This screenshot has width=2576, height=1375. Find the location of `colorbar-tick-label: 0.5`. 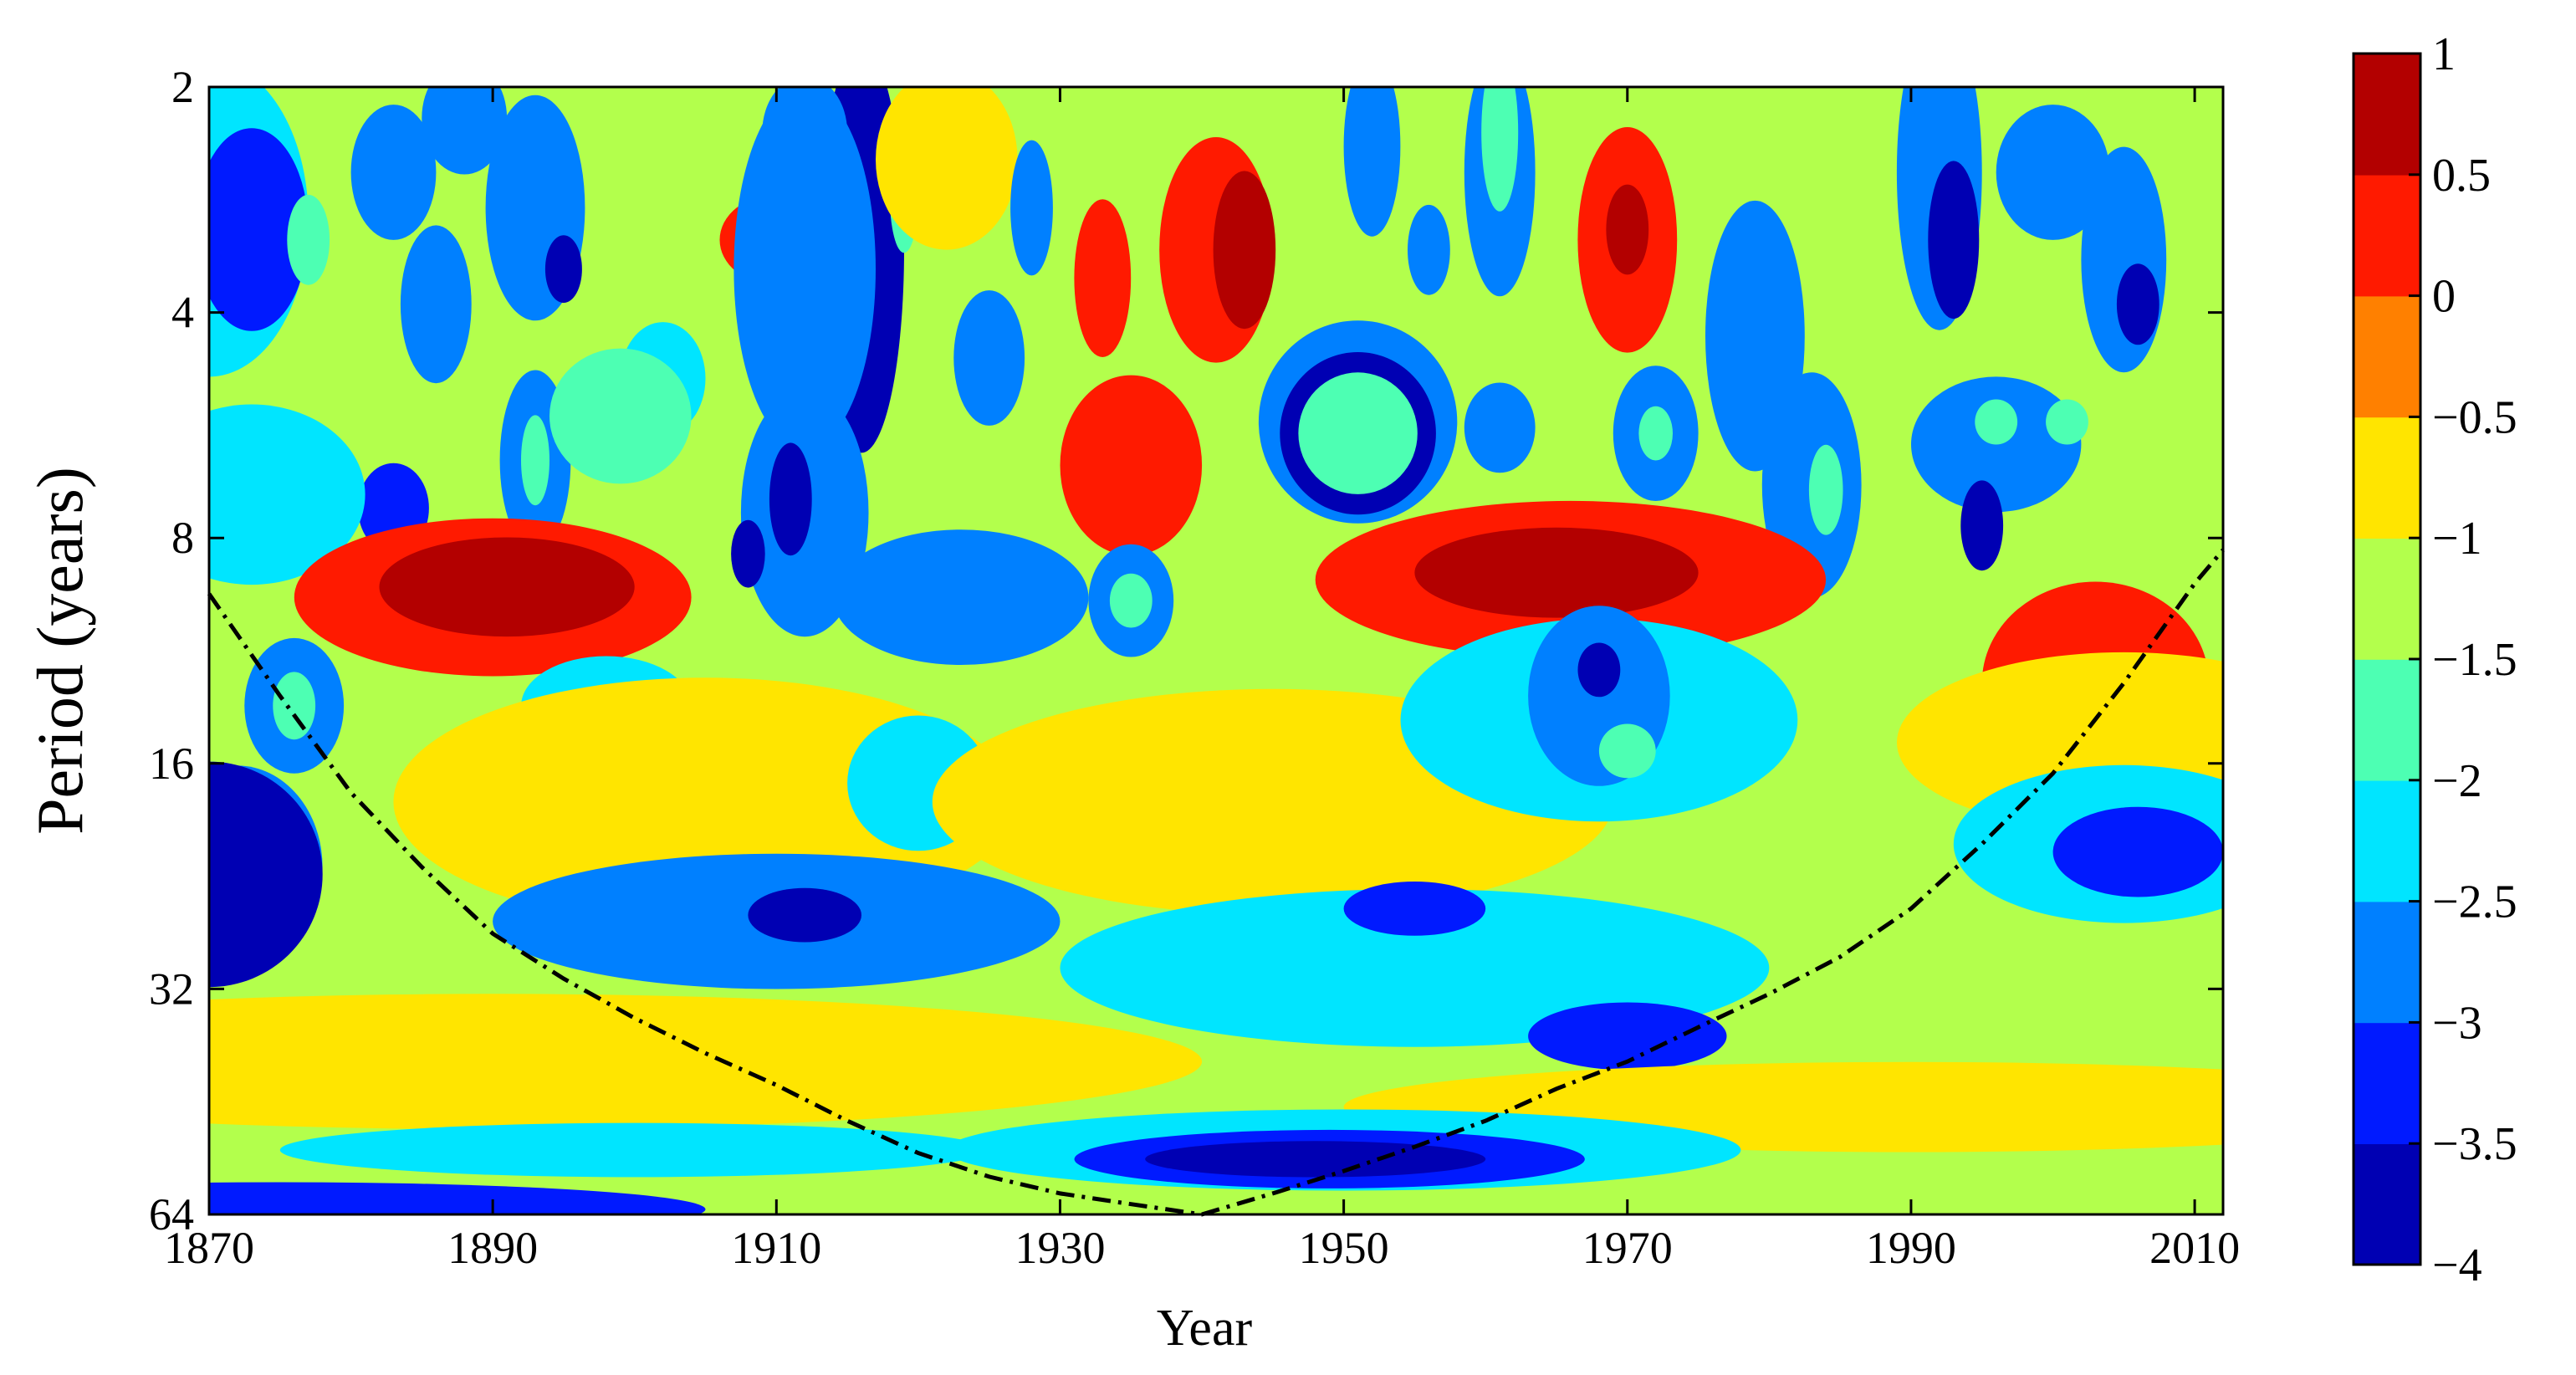

colorbar-tick-label: 0.5 is located at coordinates (2461, 176).